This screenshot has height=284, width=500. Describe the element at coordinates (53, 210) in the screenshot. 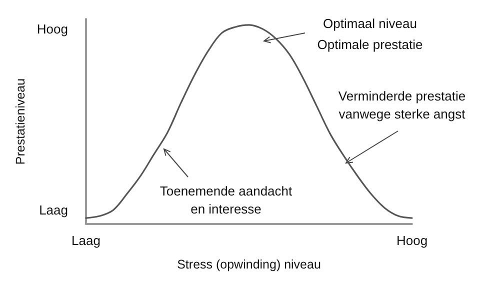

I see `text: Laag` at that location.